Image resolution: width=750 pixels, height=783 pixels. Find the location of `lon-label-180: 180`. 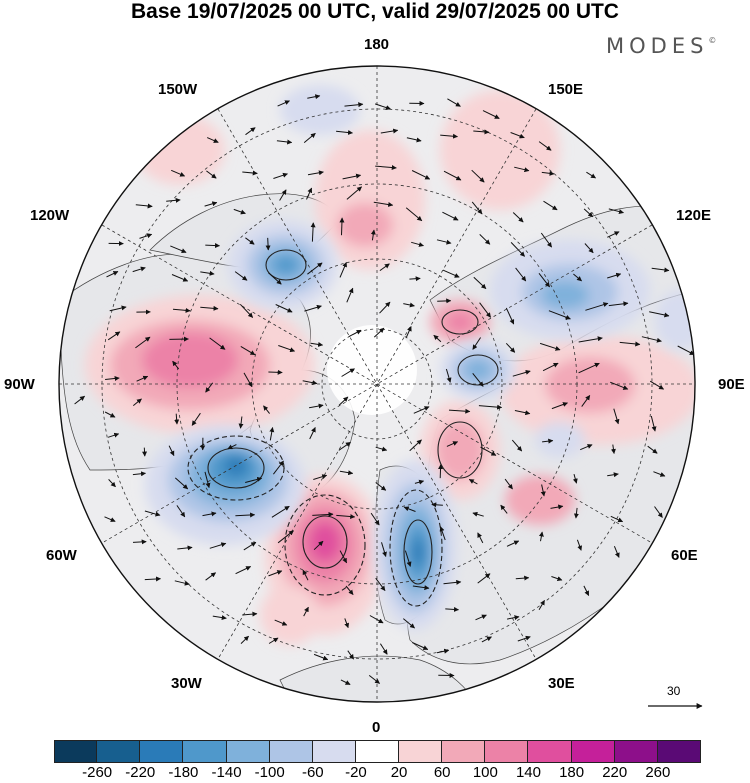

lon-label-180: 180 is located at coordinates (377, 44).